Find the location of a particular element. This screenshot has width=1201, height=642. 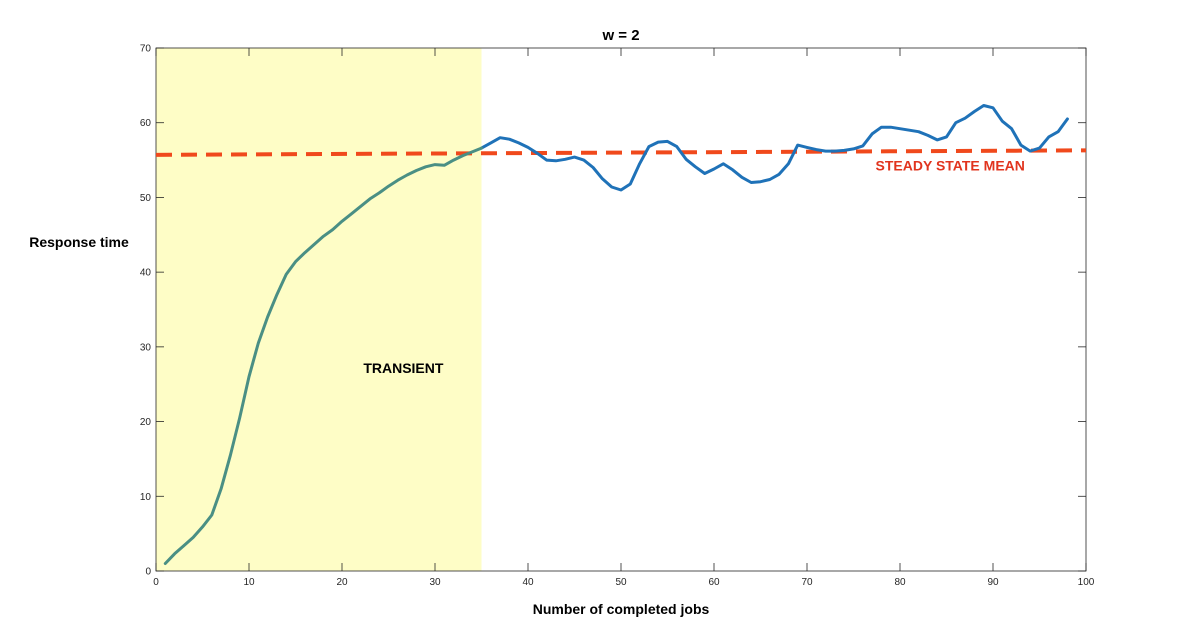

x-tick-label: 20 is located at coordinates (342, 582).